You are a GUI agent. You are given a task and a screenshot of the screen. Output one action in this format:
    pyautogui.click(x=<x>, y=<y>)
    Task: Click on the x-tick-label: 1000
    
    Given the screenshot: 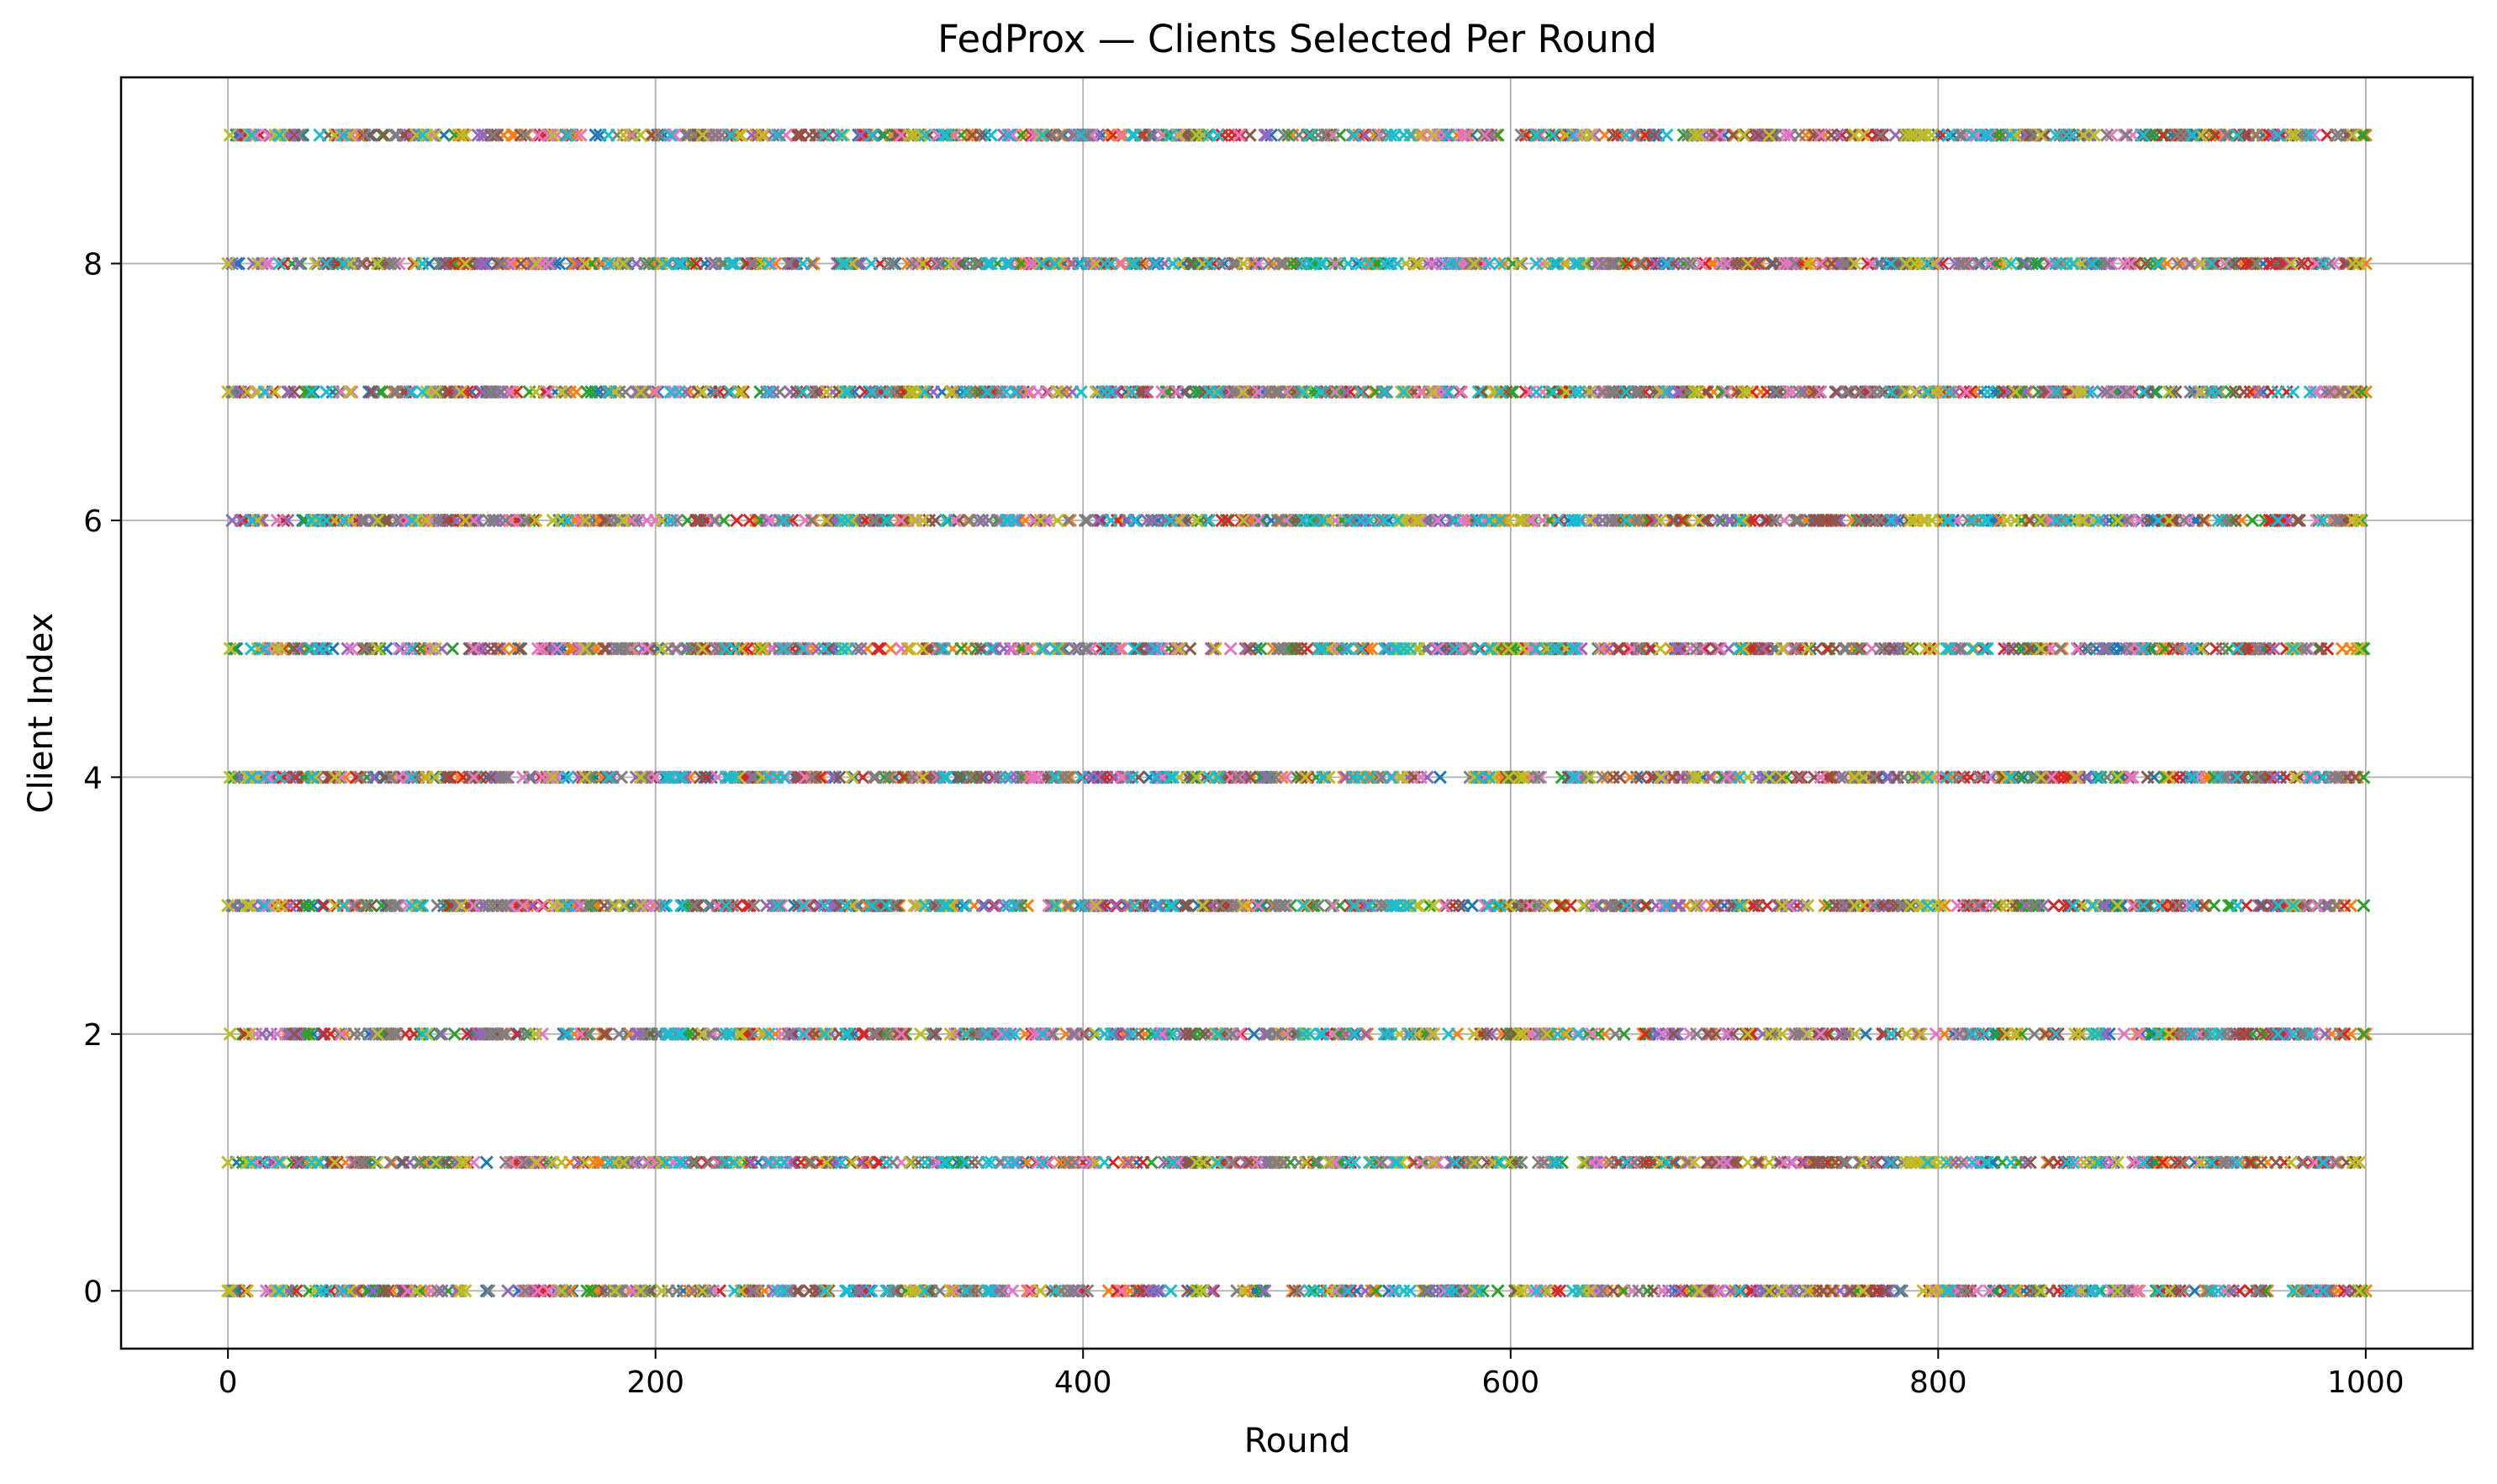 What is the action you would take?
    pyautogui.click(x=2366, y=1382)
    